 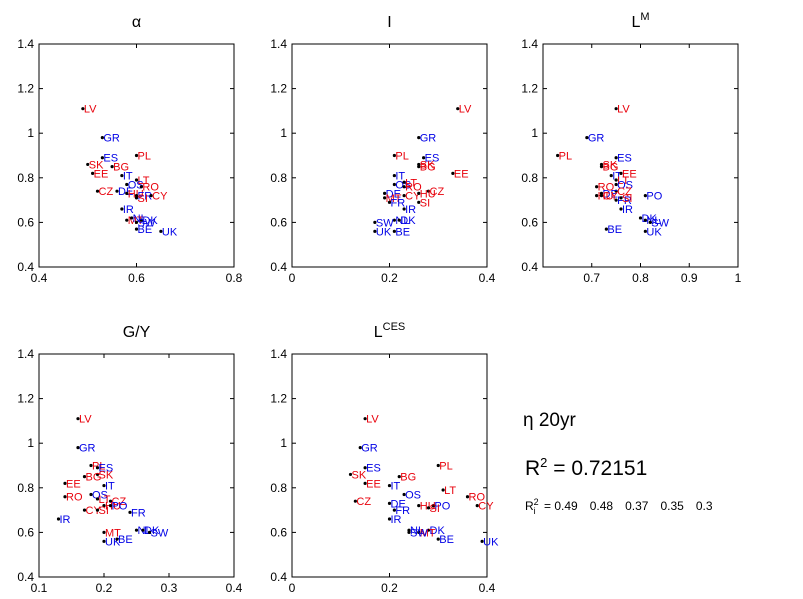 I want to click on panel-title-text: I, so click(x=389, y=22).